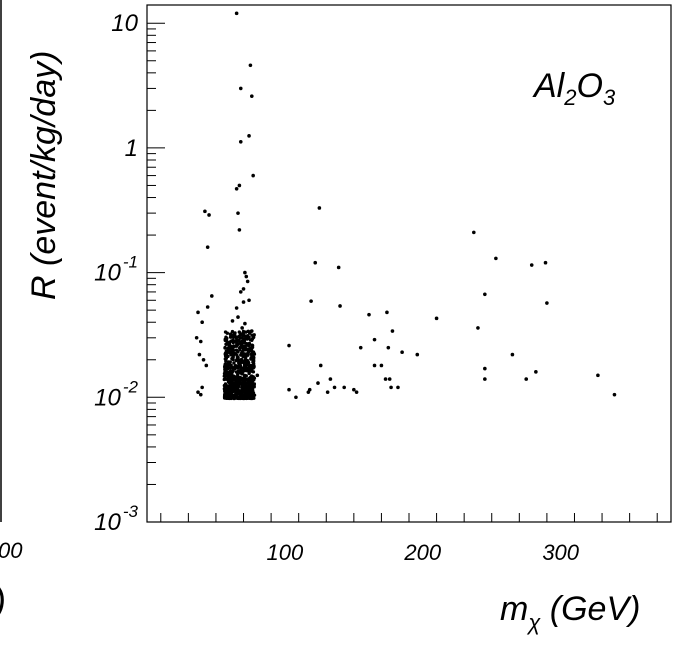 The height and width of the screenshot is (645, 674). What do you see at coordinates (514, 609) in the screenshot?
I see `x-axis-title-prefix: m` at bounding box center [514, 609].